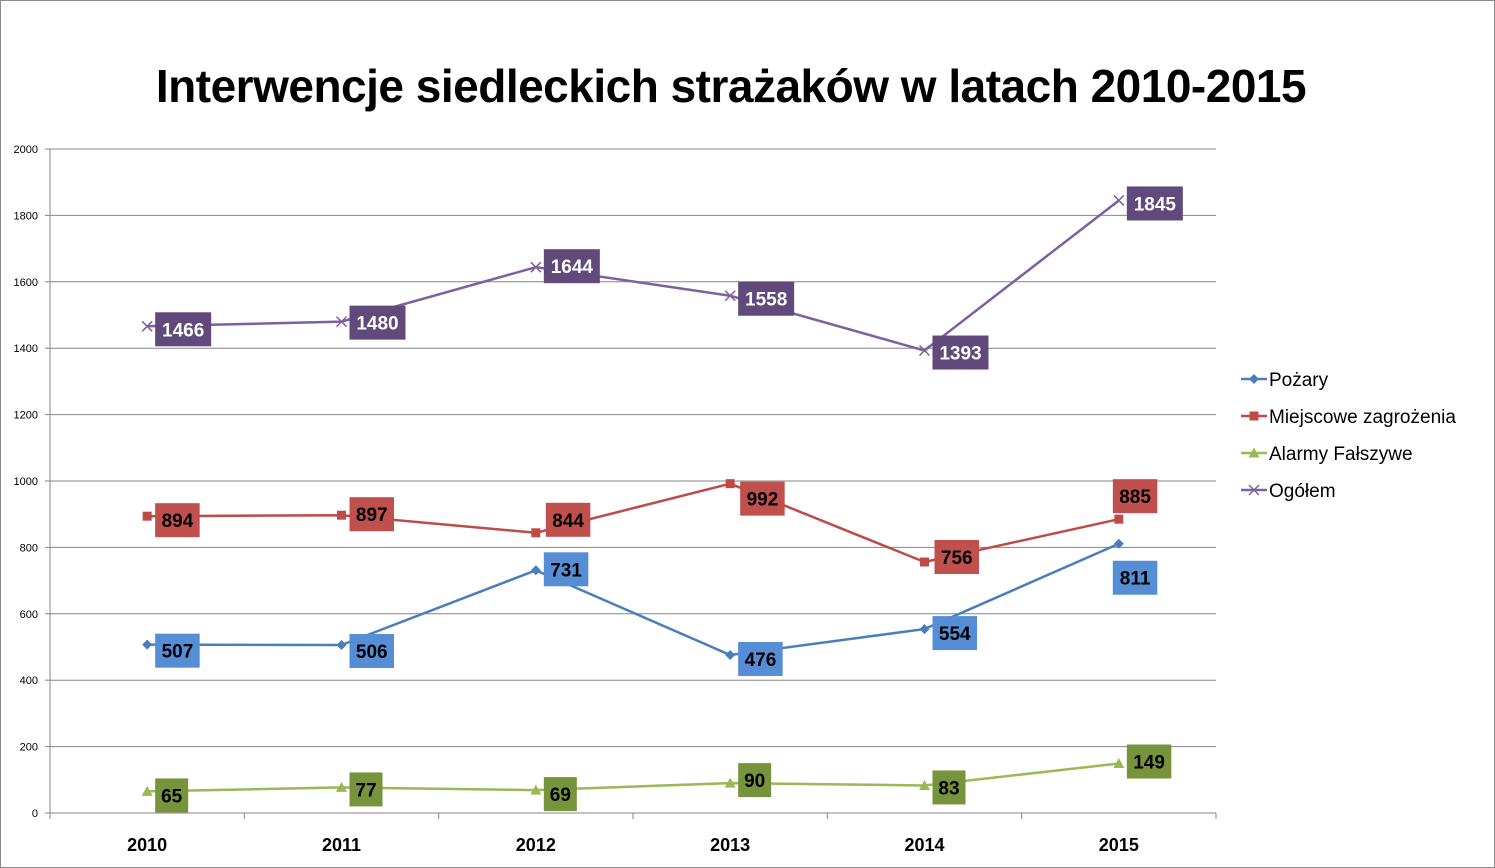 The height and width of the screenshot is (868, 1495). I want to click on y-tick-label: 0, so click(35, 814).